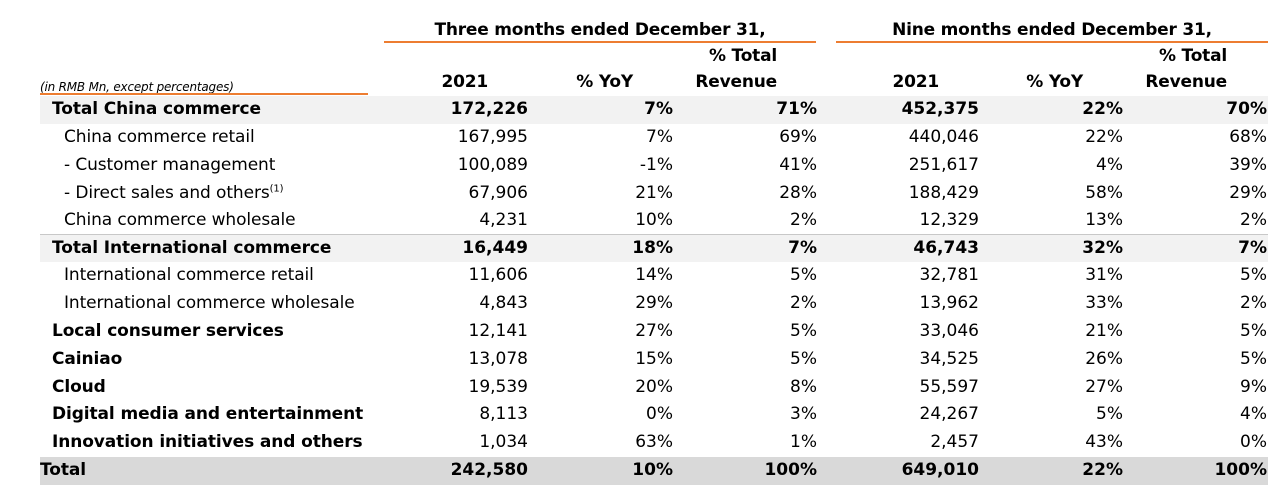  I want to click on n-total-header-line2: Revenue, so click(1186, 82).